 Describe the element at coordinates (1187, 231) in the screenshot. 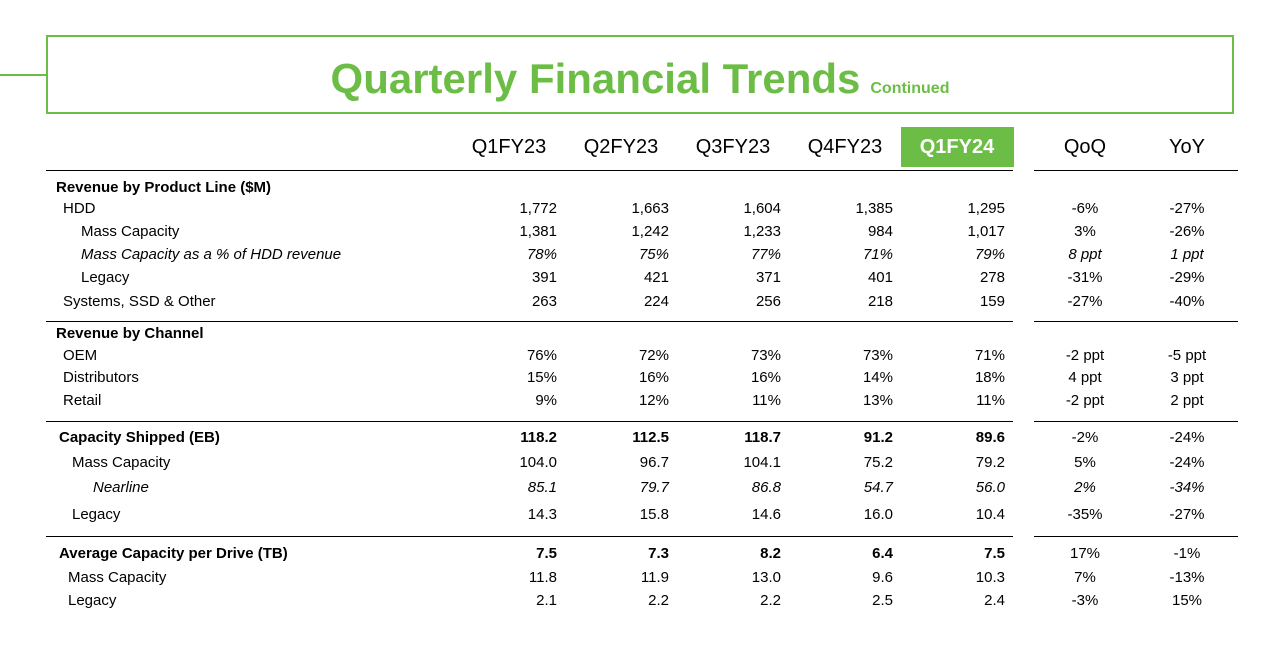

I see `cell-yoy: -26%` at that location.